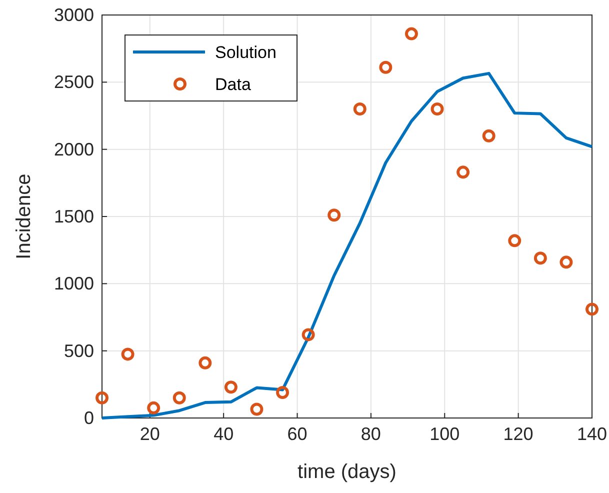 The image size is (609, 493). Describe the element at coordinates (74, 82) in the screenshot. I see `y-tick-label: 2500` at that location.